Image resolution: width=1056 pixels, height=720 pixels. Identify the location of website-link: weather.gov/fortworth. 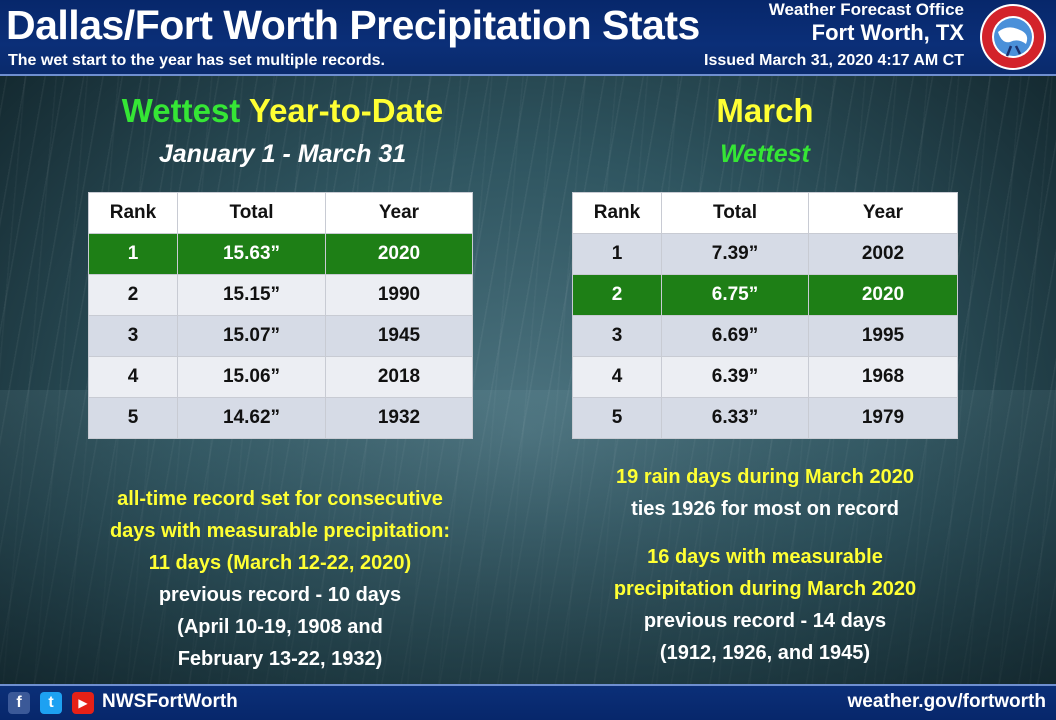
(946, 701).